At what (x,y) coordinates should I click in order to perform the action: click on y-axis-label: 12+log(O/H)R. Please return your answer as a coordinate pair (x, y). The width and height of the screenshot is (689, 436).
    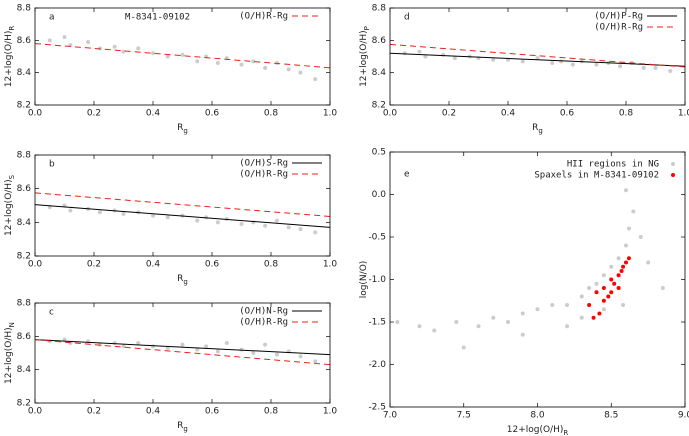
    Looking at the image, I should click on (10, 57).